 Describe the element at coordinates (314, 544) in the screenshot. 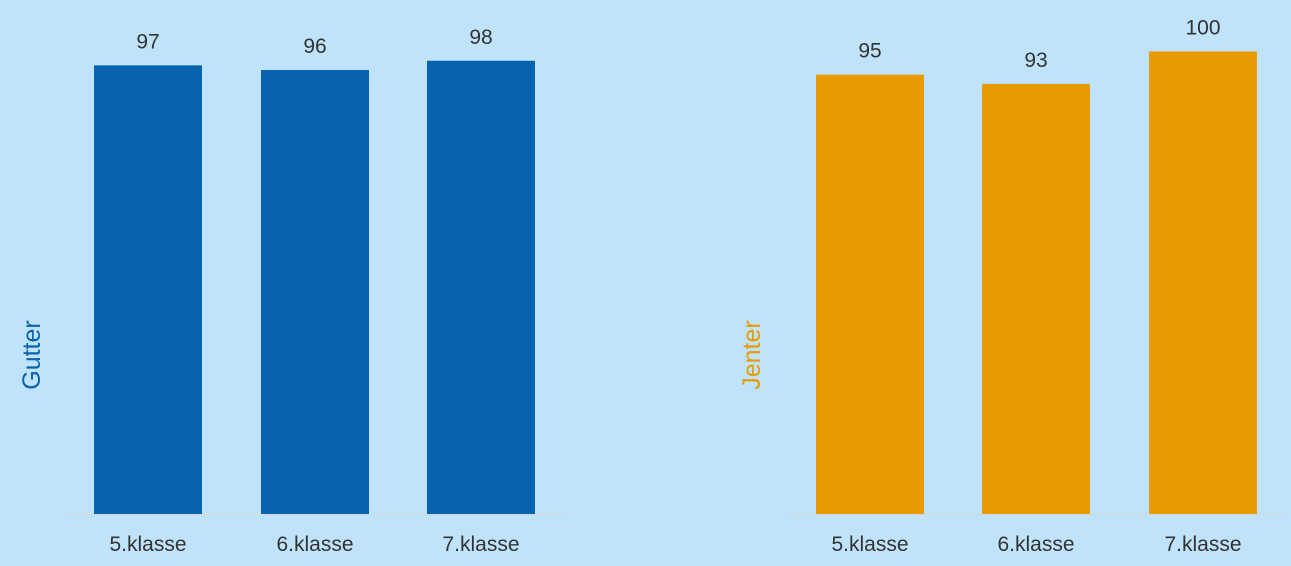

I see `gutter-x-tick-label-2: 6.klasse` at that location.